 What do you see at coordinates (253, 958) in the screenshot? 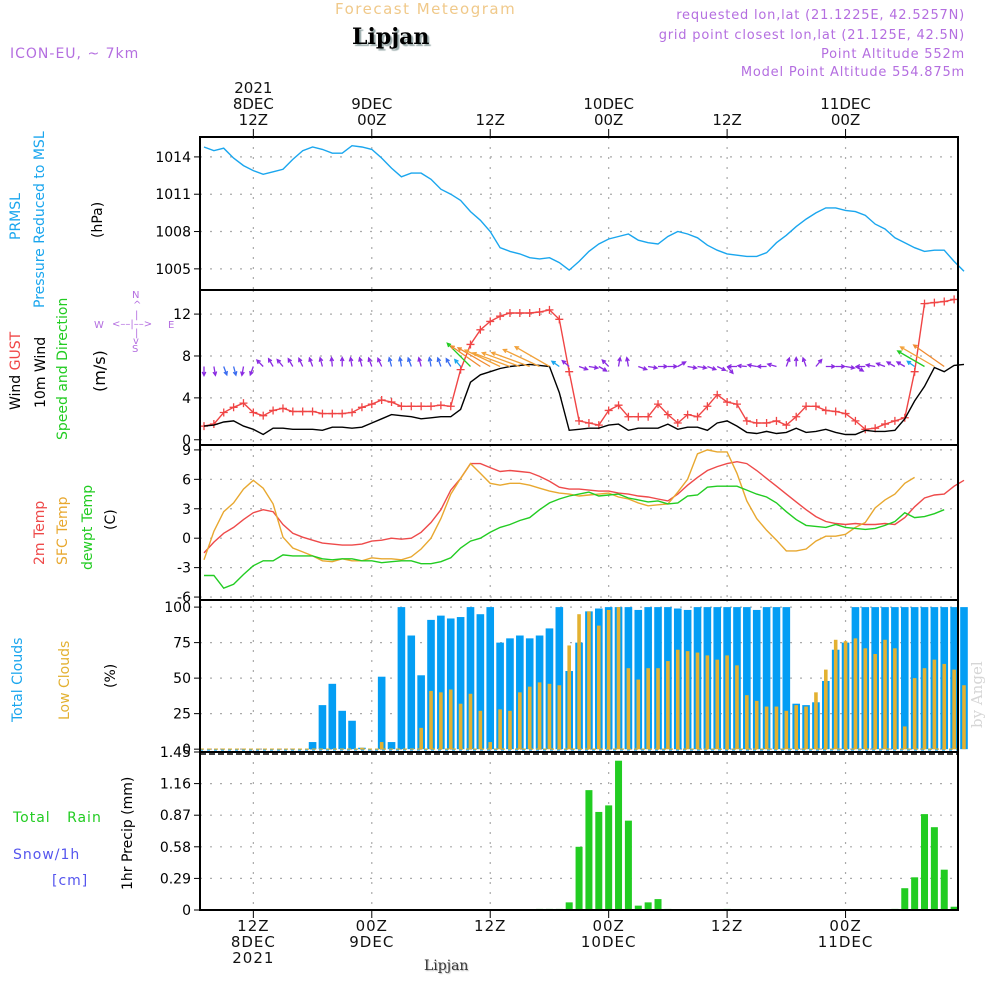
I see `bottom-axis-label-line: 2021` at bounding box center [253, 958].